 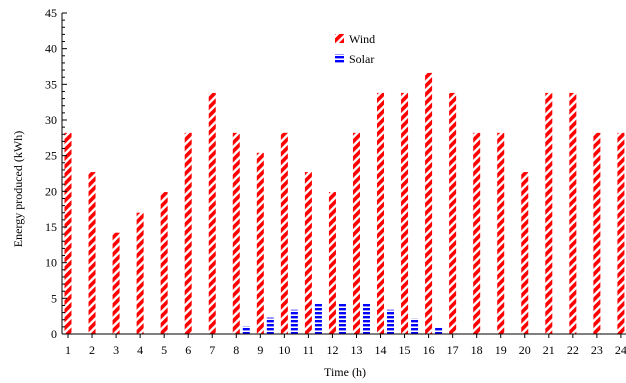 I want to click on y-tick-label: 5, so click(x=54, y=298).